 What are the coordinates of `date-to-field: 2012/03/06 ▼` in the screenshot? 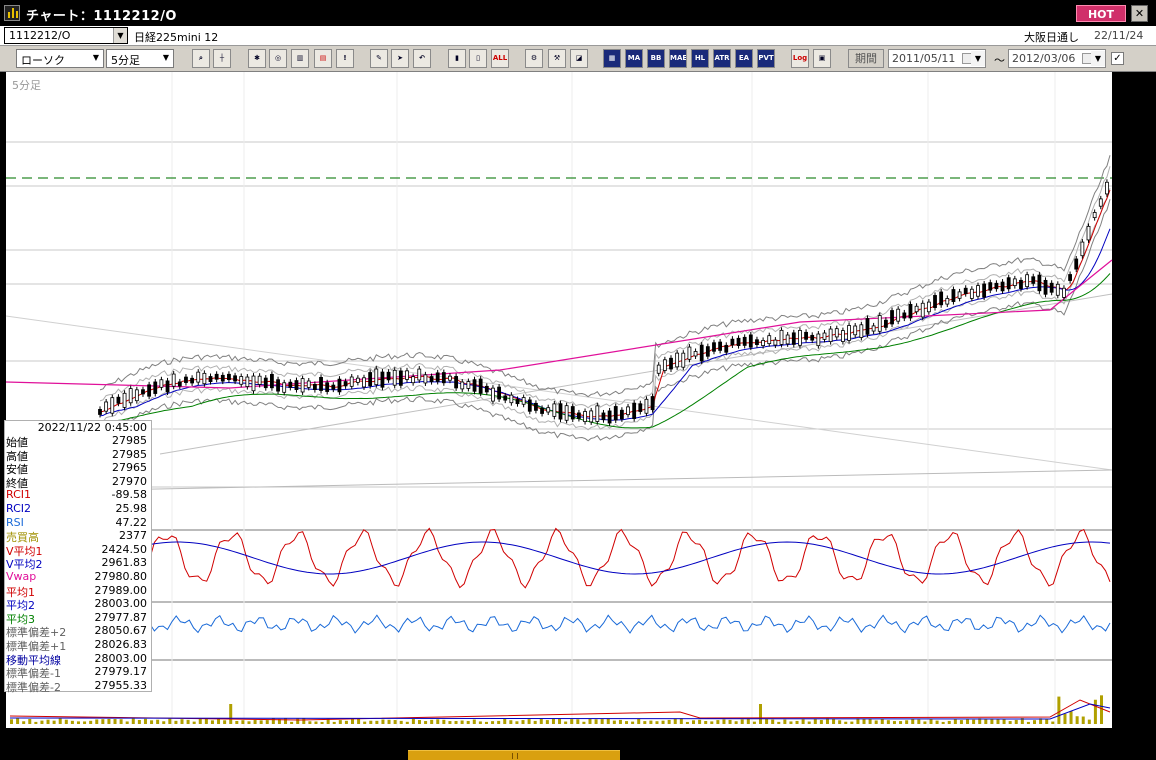 It's located at (1057, 58).